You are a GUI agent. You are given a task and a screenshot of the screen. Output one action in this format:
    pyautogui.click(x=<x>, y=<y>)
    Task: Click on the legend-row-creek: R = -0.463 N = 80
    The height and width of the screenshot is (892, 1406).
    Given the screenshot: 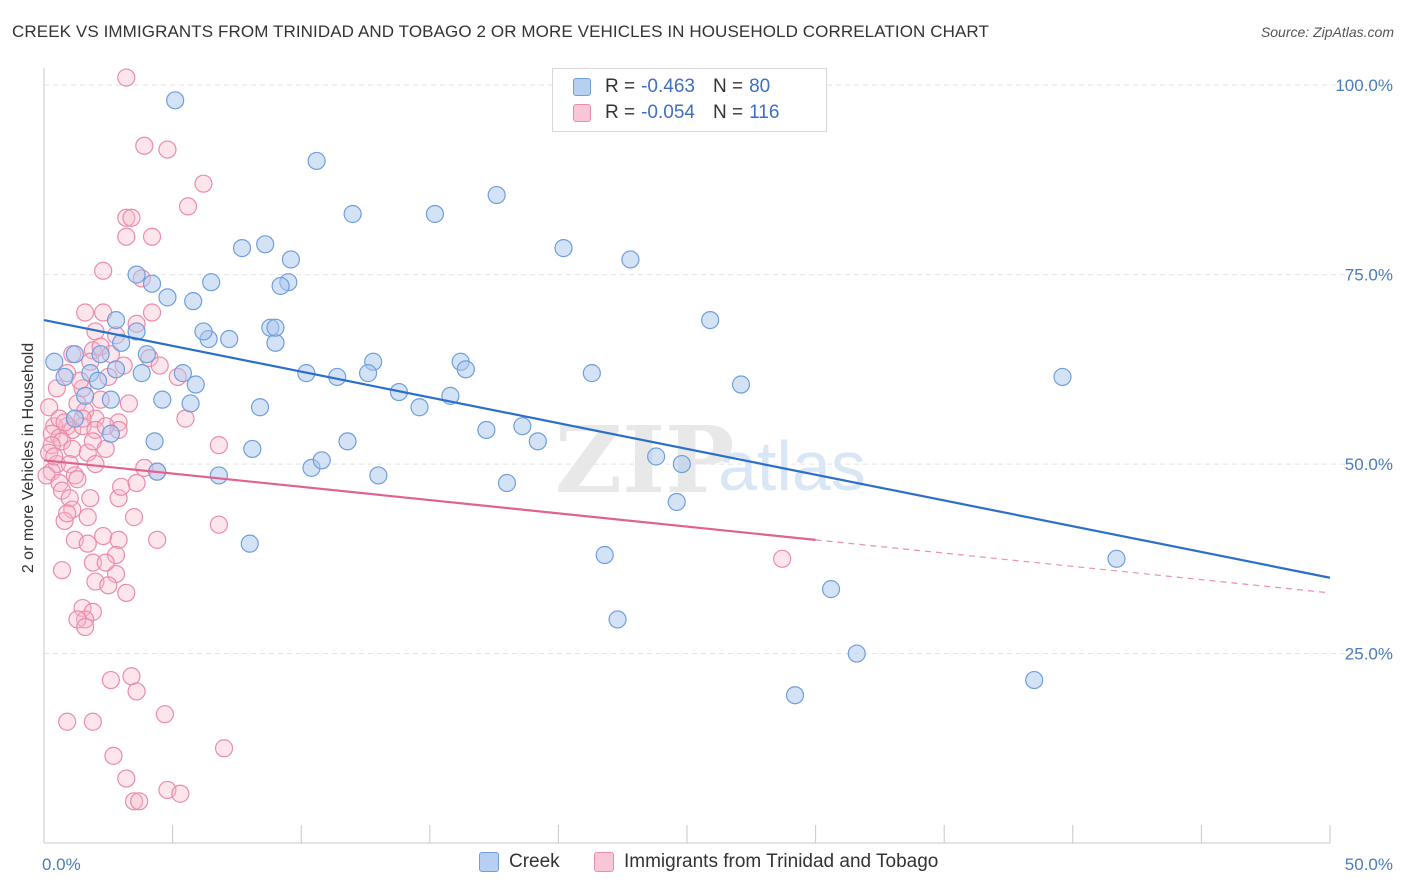 What is the action you would take?
    pyautogui.click(x=671, y=87)
    